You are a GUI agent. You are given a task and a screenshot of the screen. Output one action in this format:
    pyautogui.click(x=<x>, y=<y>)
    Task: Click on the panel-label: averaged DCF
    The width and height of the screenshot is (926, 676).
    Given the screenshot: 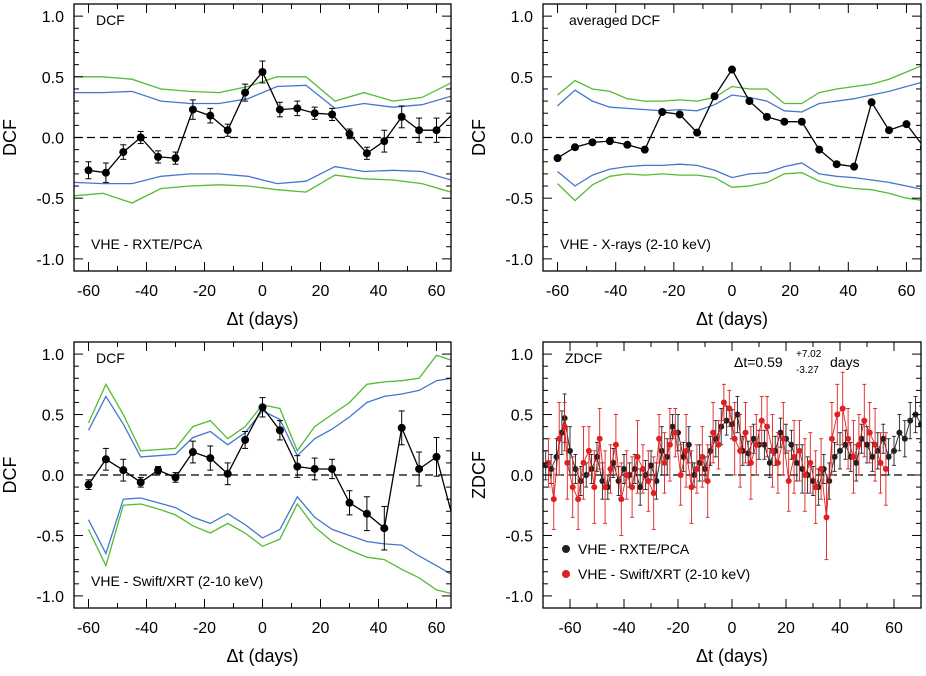 What is the action you would take?
    pyautogui.click(x=614, y=20)
    